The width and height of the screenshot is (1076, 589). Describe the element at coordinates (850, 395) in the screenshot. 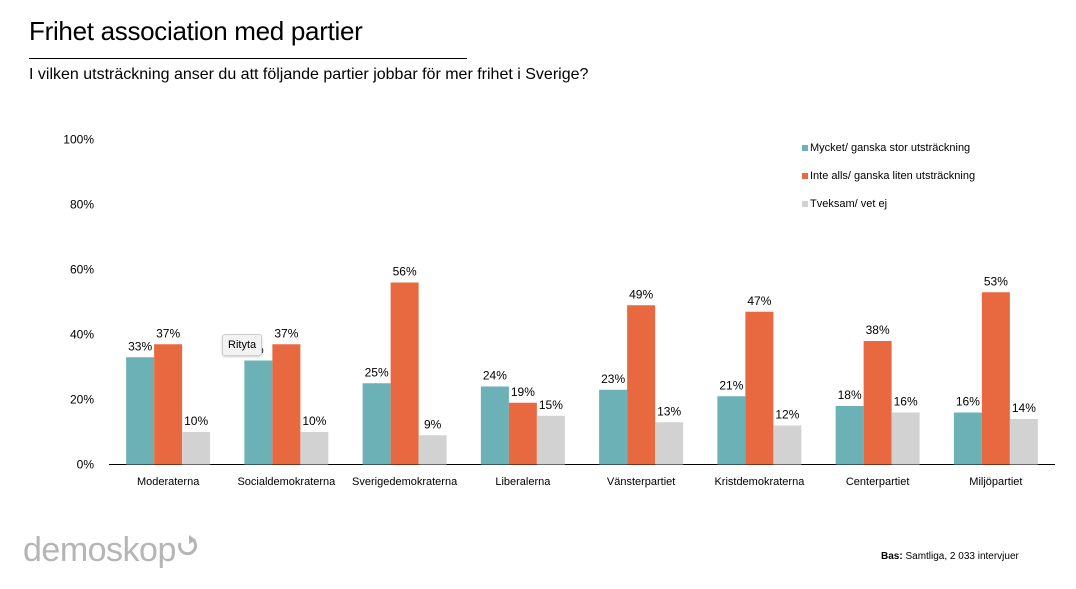

I see `data-label: 18%` at that location.